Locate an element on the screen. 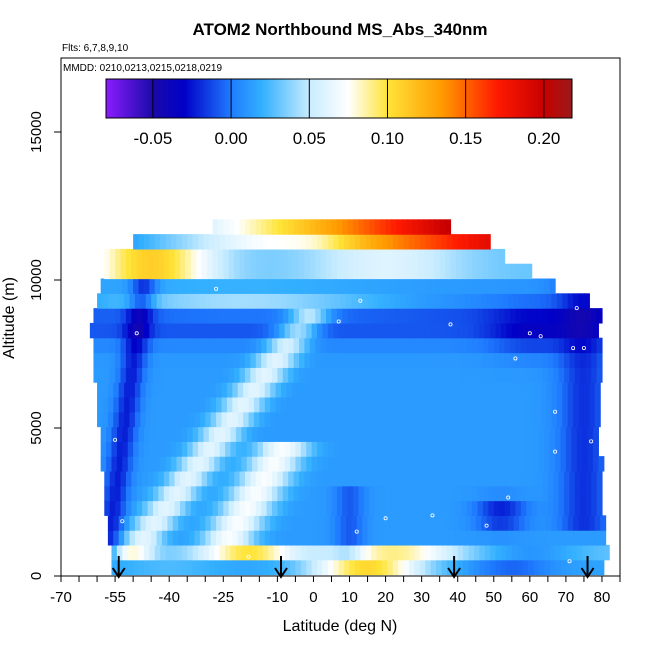 This screenshot has height=650, width=650. x-tick-label: 10 is located at coordinates (349, 597).